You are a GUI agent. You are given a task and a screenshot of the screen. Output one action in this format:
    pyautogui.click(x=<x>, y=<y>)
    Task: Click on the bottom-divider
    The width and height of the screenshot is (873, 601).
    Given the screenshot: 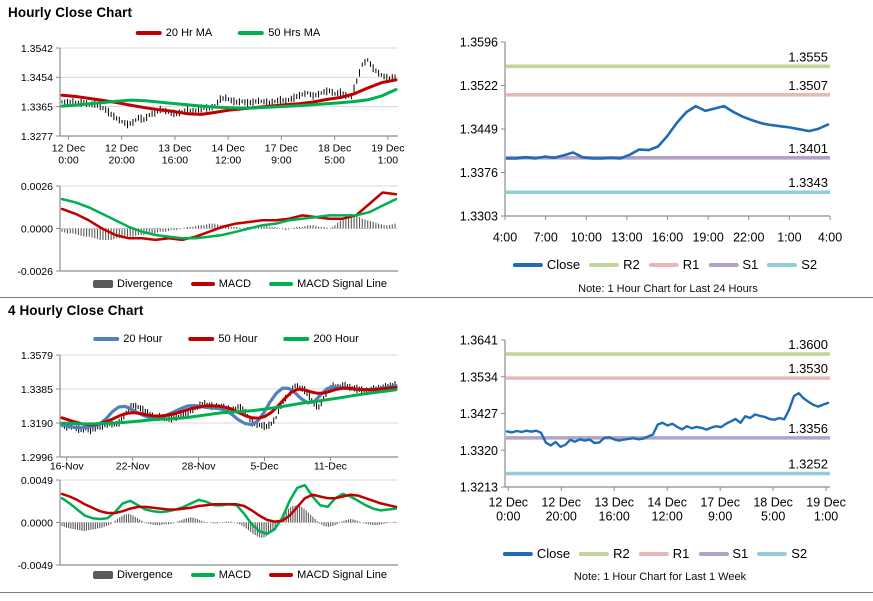 What is the action you would take?
    pyautogui.click(x=436, y=592)
    